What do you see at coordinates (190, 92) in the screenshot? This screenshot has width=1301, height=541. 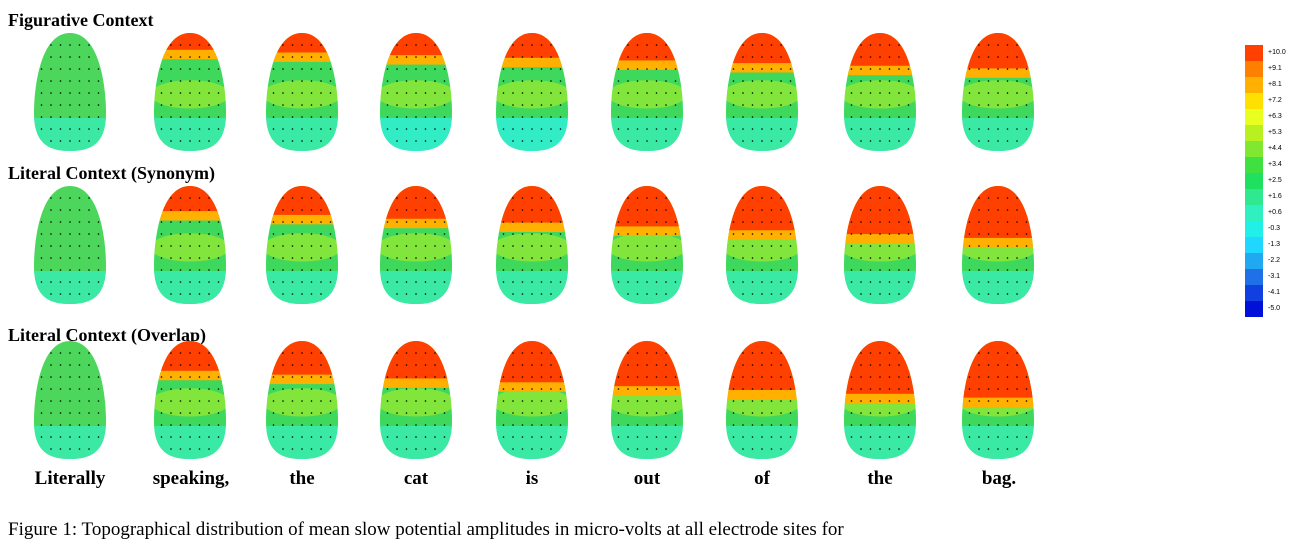 I see `head-map` at bounding box center [190, 92].